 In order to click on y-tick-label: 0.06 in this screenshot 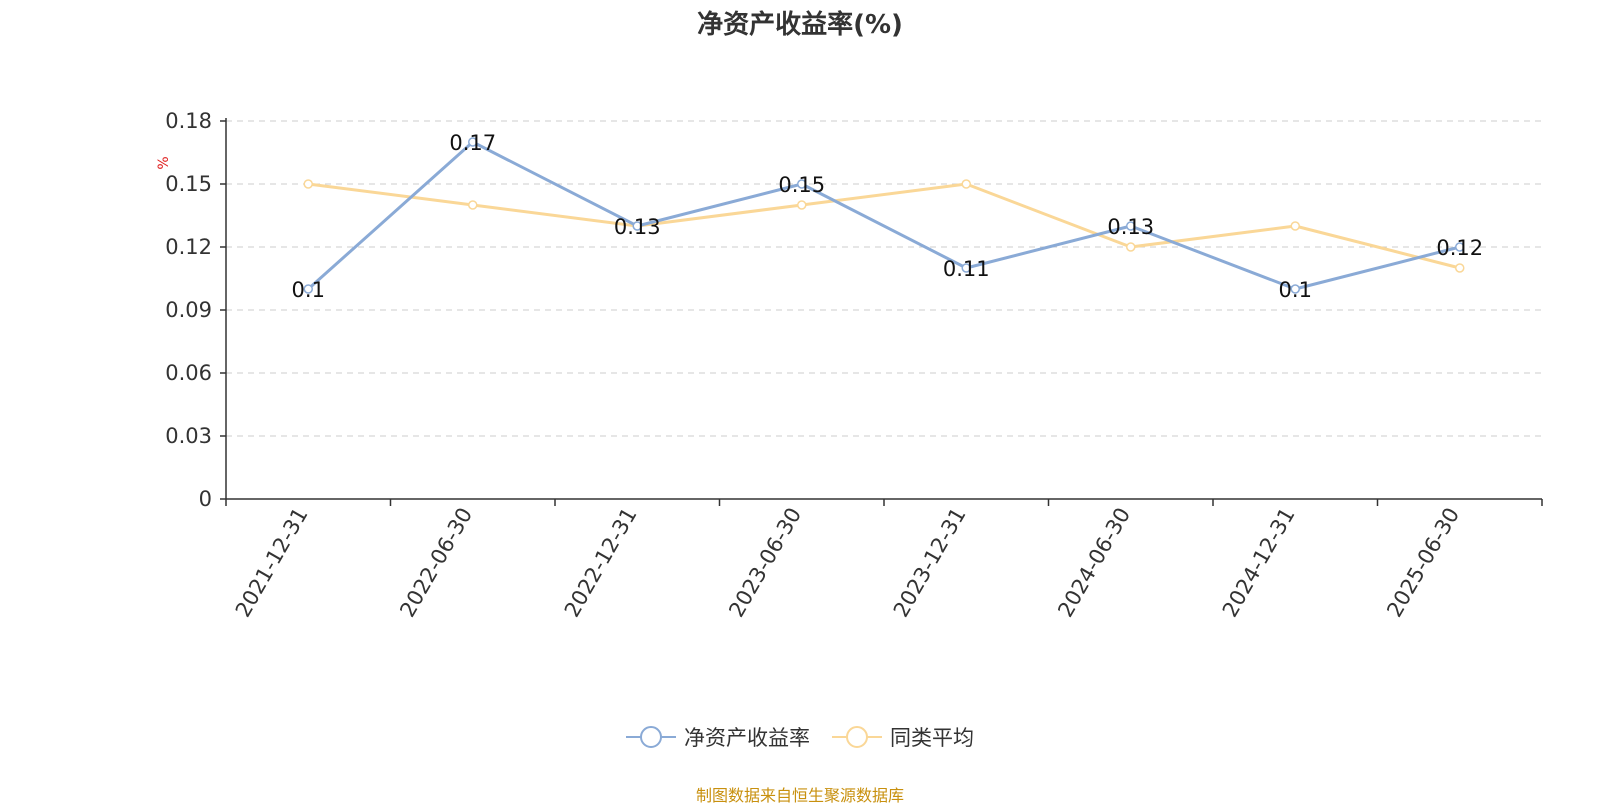, I will do `click(188, 373)`.